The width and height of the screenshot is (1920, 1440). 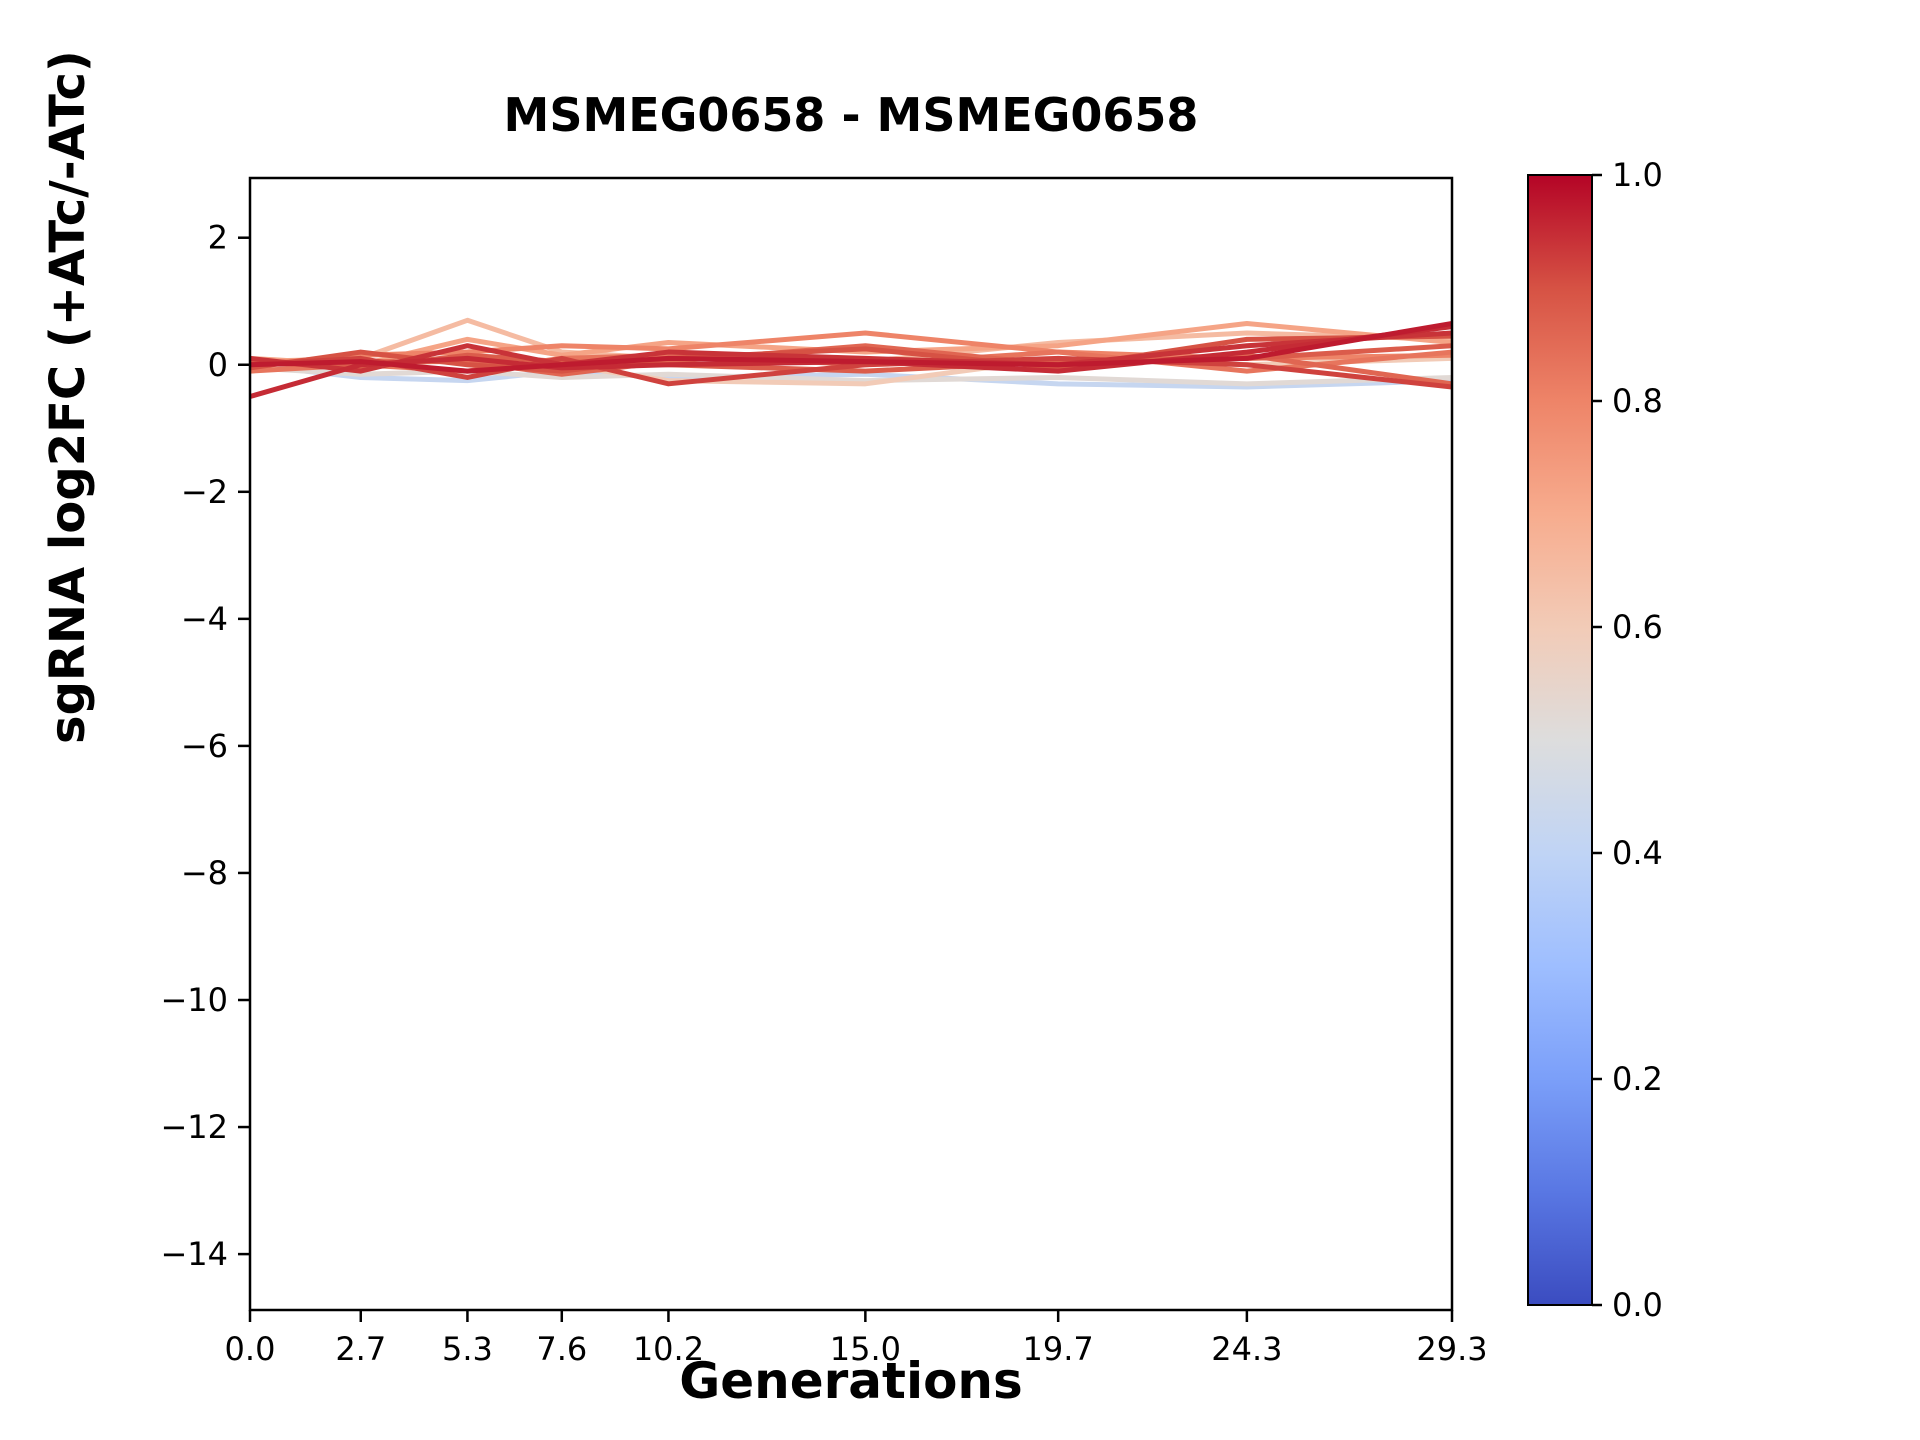 I want to click on y-tick-label: 2, so click(x=218, y=238).